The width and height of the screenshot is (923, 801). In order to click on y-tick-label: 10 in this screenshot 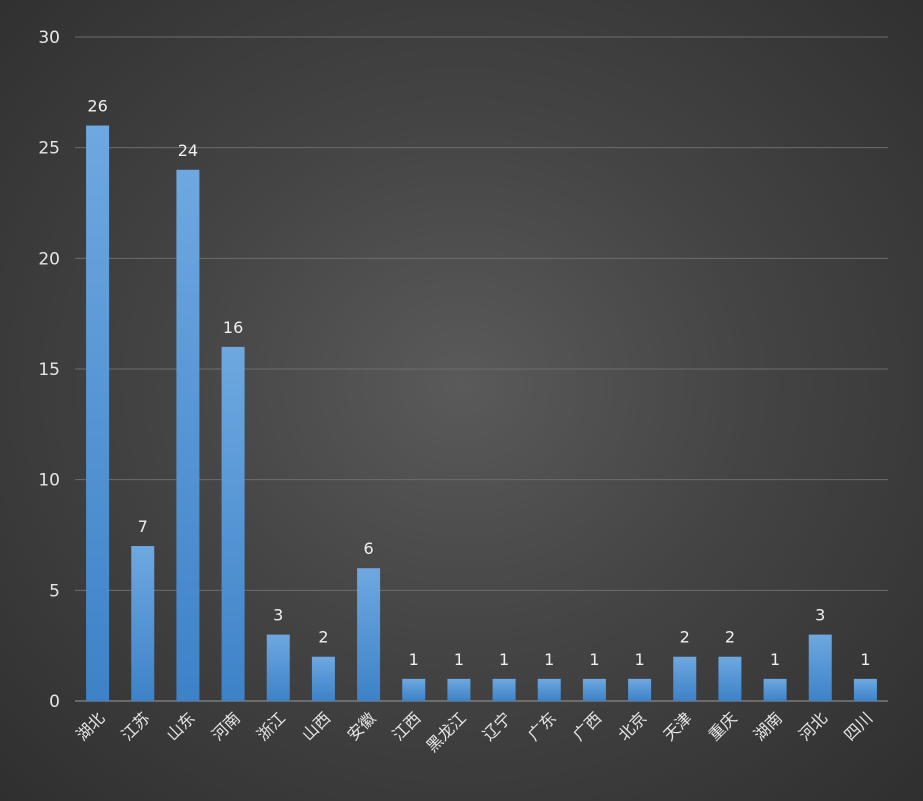, I will do `click(49, 481)`.